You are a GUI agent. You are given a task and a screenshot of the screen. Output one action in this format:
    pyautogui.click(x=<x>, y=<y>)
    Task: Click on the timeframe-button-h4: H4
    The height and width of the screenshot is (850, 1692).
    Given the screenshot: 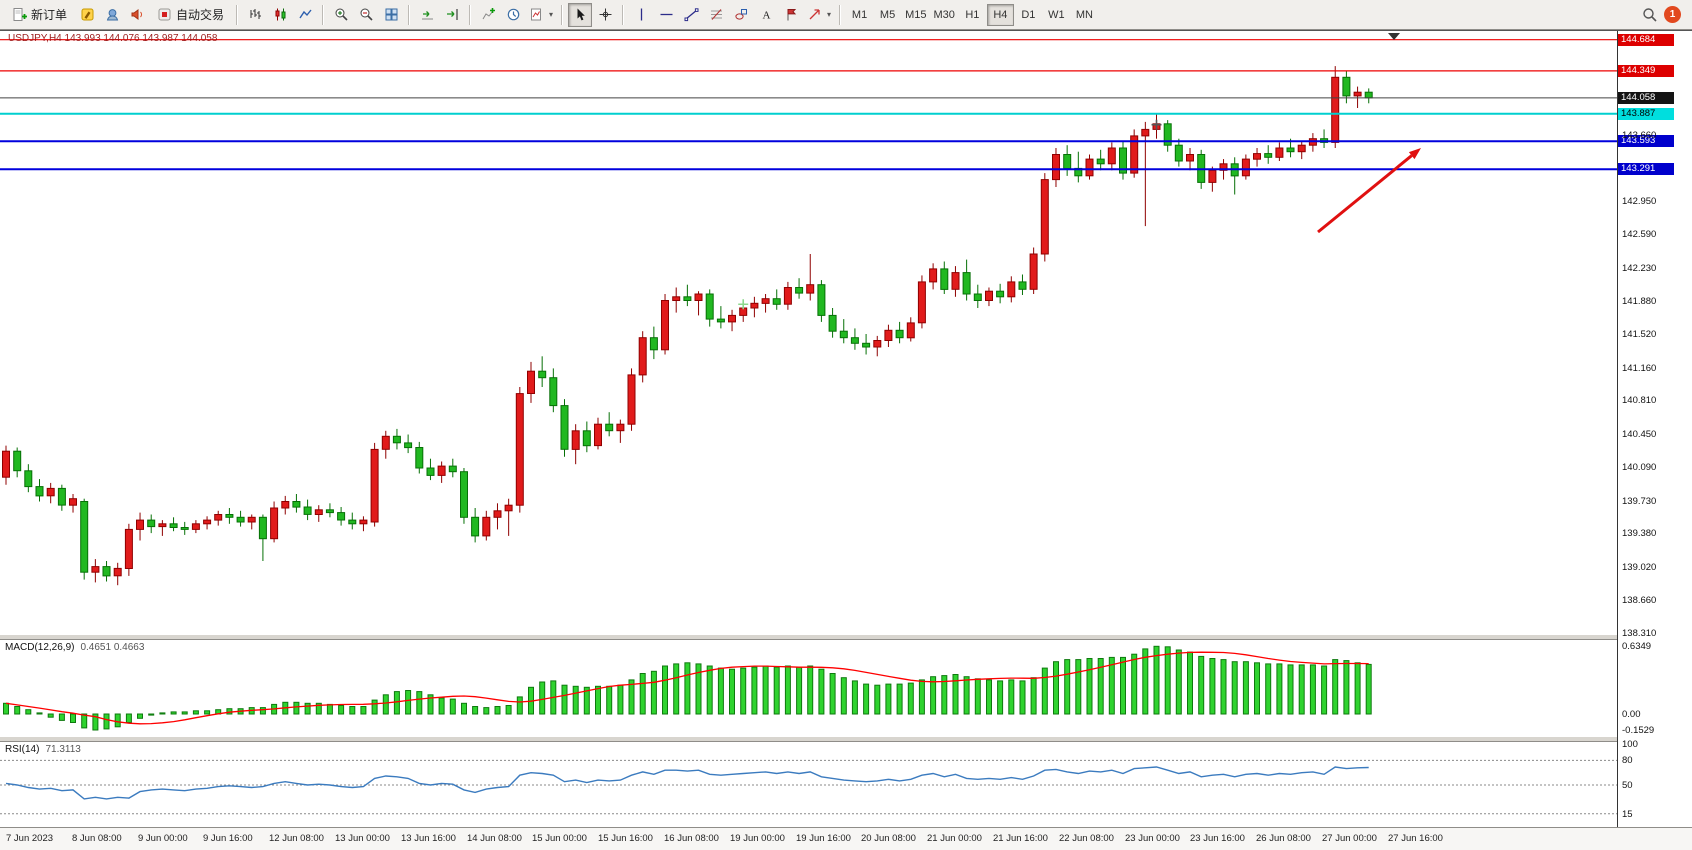 What is the action you would take?
    pyautogui.click(x=1000, y=14)
    